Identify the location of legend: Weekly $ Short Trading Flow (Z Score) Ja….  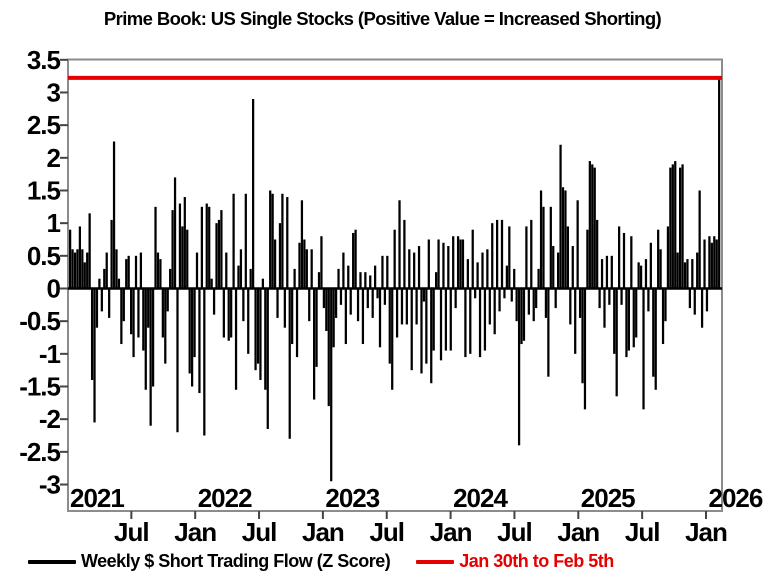
(321, 561).